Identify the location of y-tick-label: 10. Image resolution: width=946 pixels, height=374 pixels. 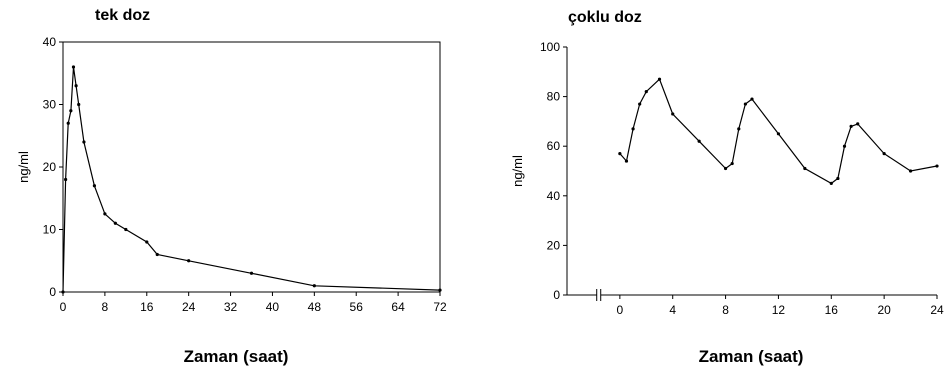
(50, 230).